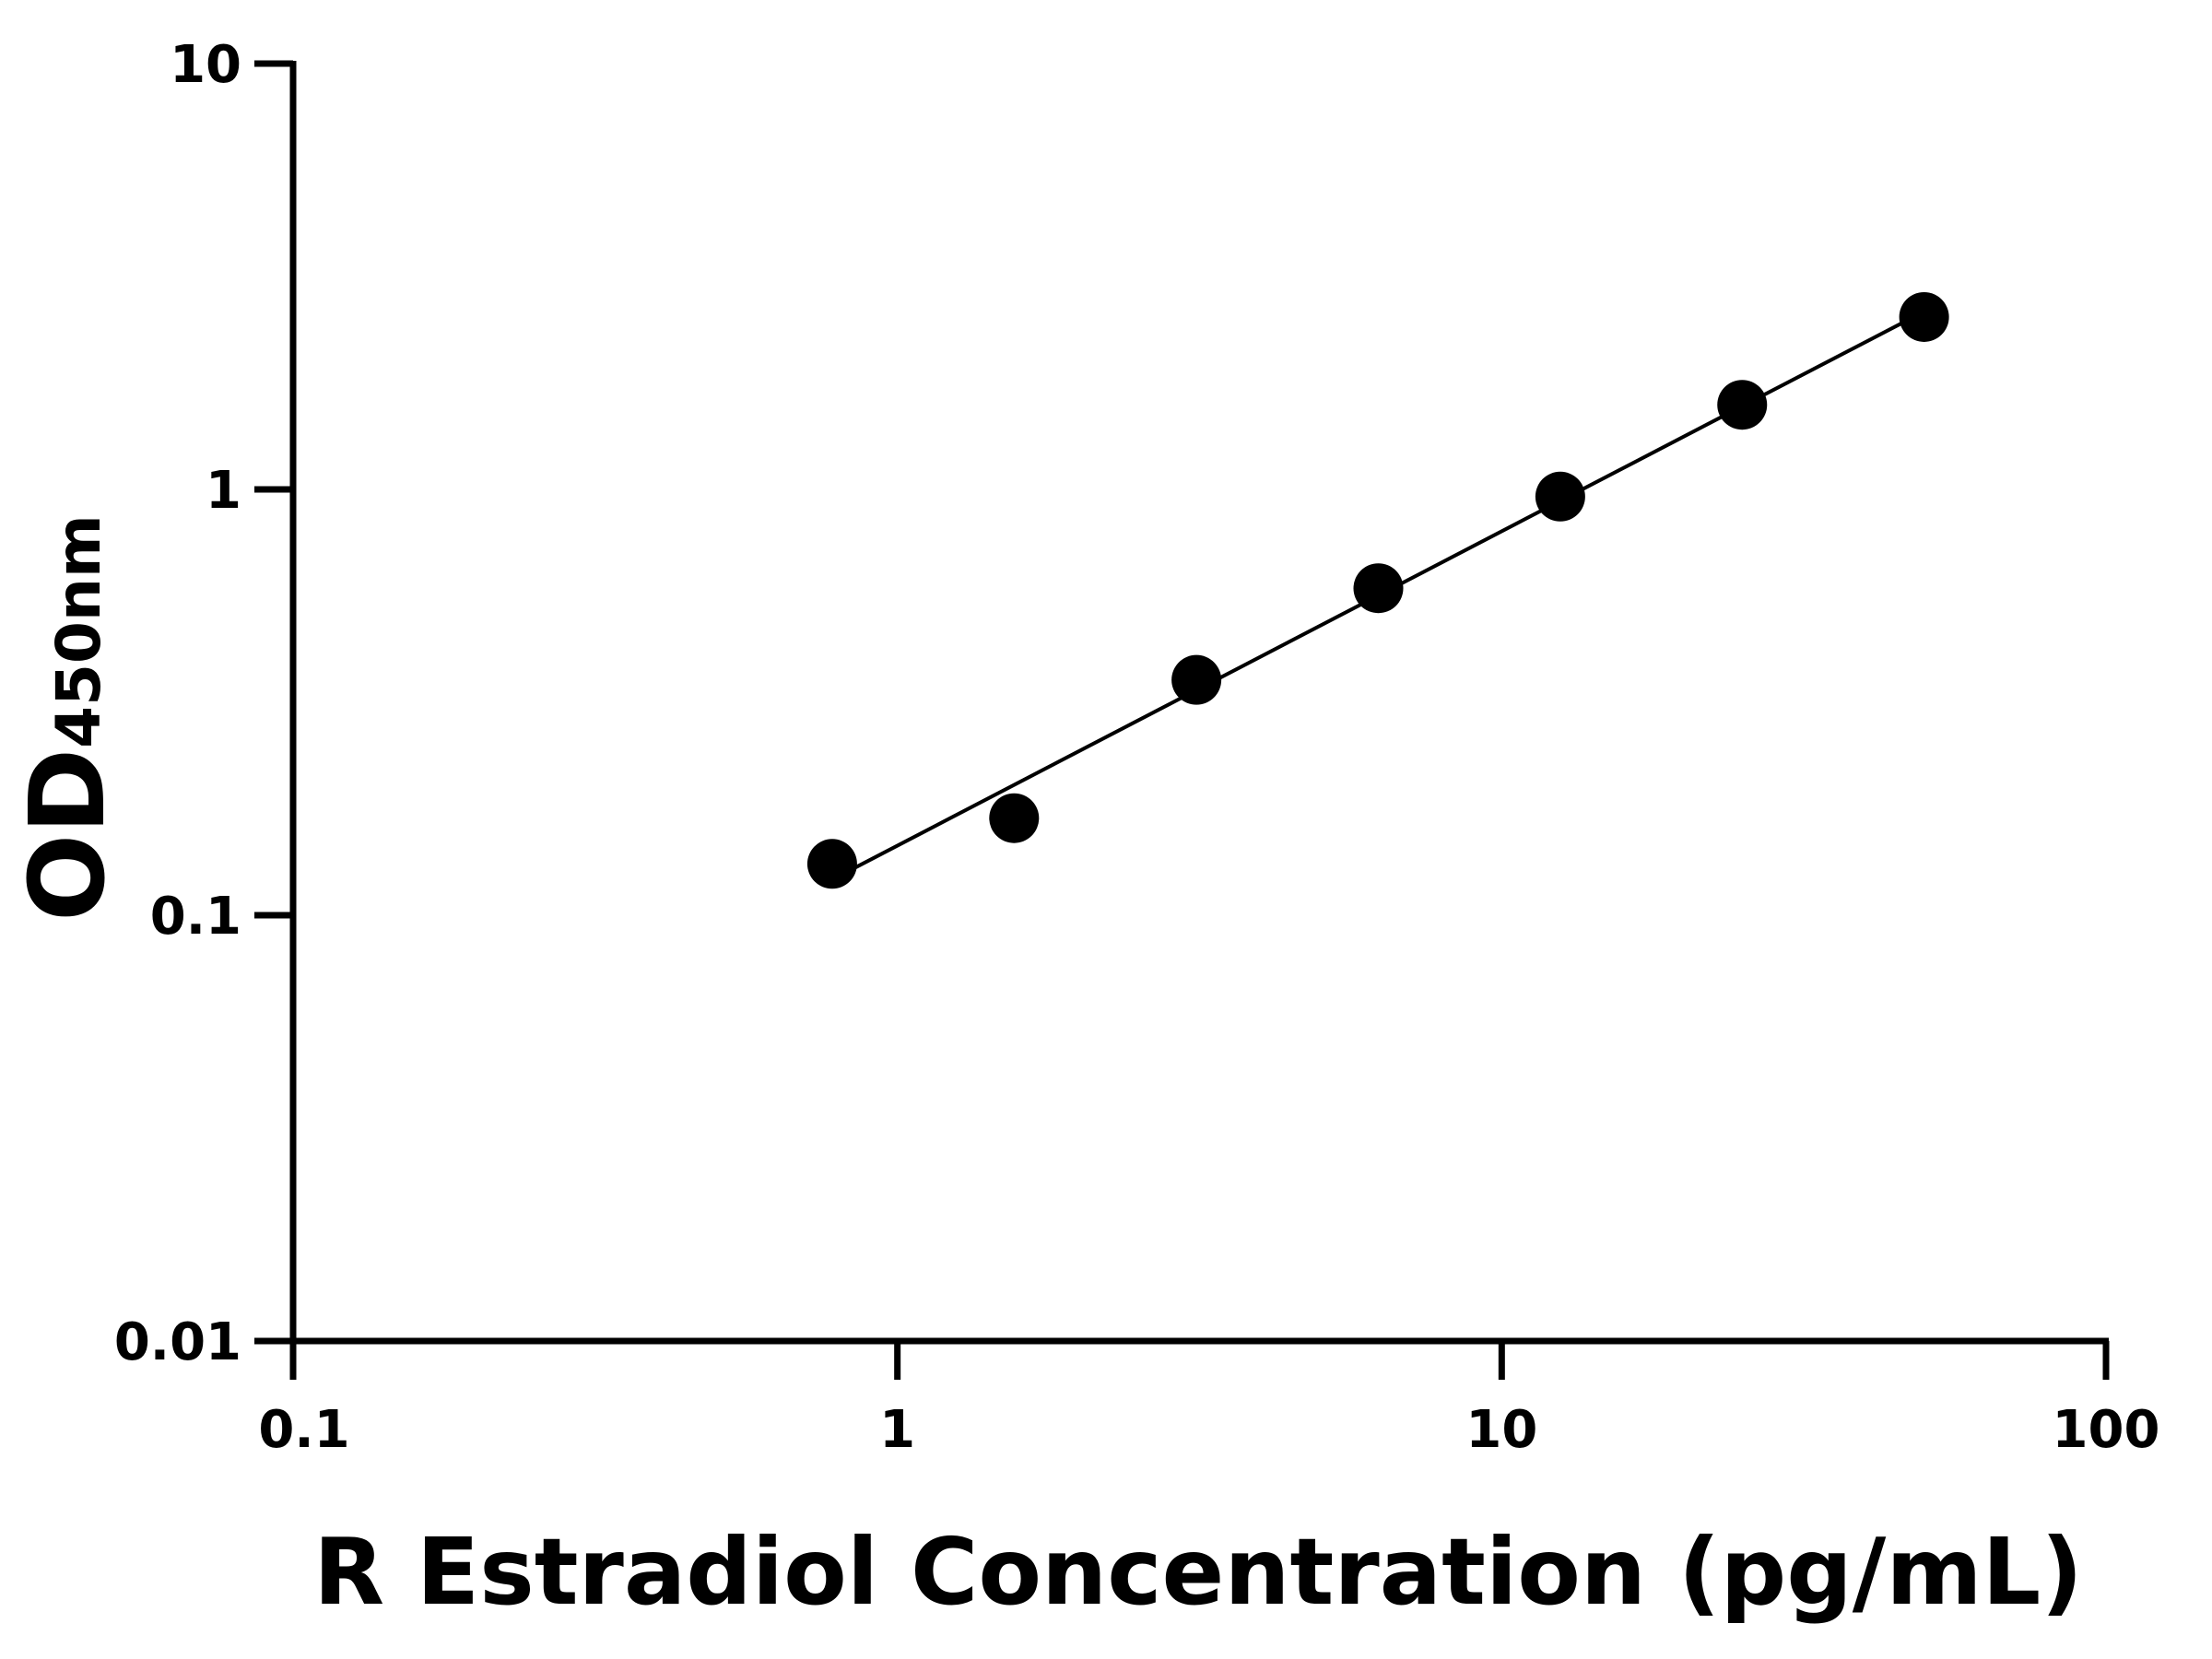  I want to click on x-axis-label: R Estradiol Concentration (pg/mL), so click(1198, 1572).